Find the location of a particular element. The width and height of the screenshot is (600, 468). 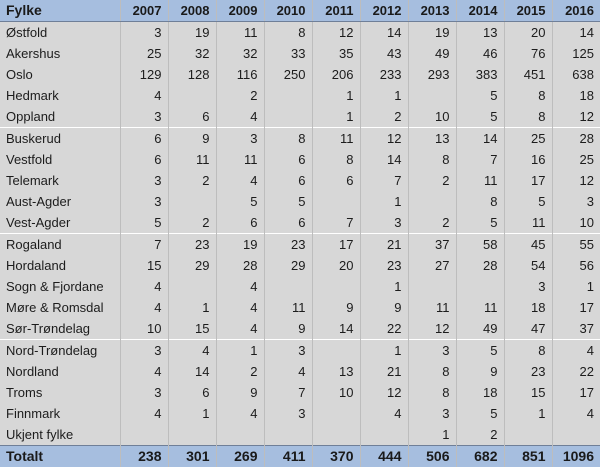

value-cell: 18 is located at coordinates (586, 95).